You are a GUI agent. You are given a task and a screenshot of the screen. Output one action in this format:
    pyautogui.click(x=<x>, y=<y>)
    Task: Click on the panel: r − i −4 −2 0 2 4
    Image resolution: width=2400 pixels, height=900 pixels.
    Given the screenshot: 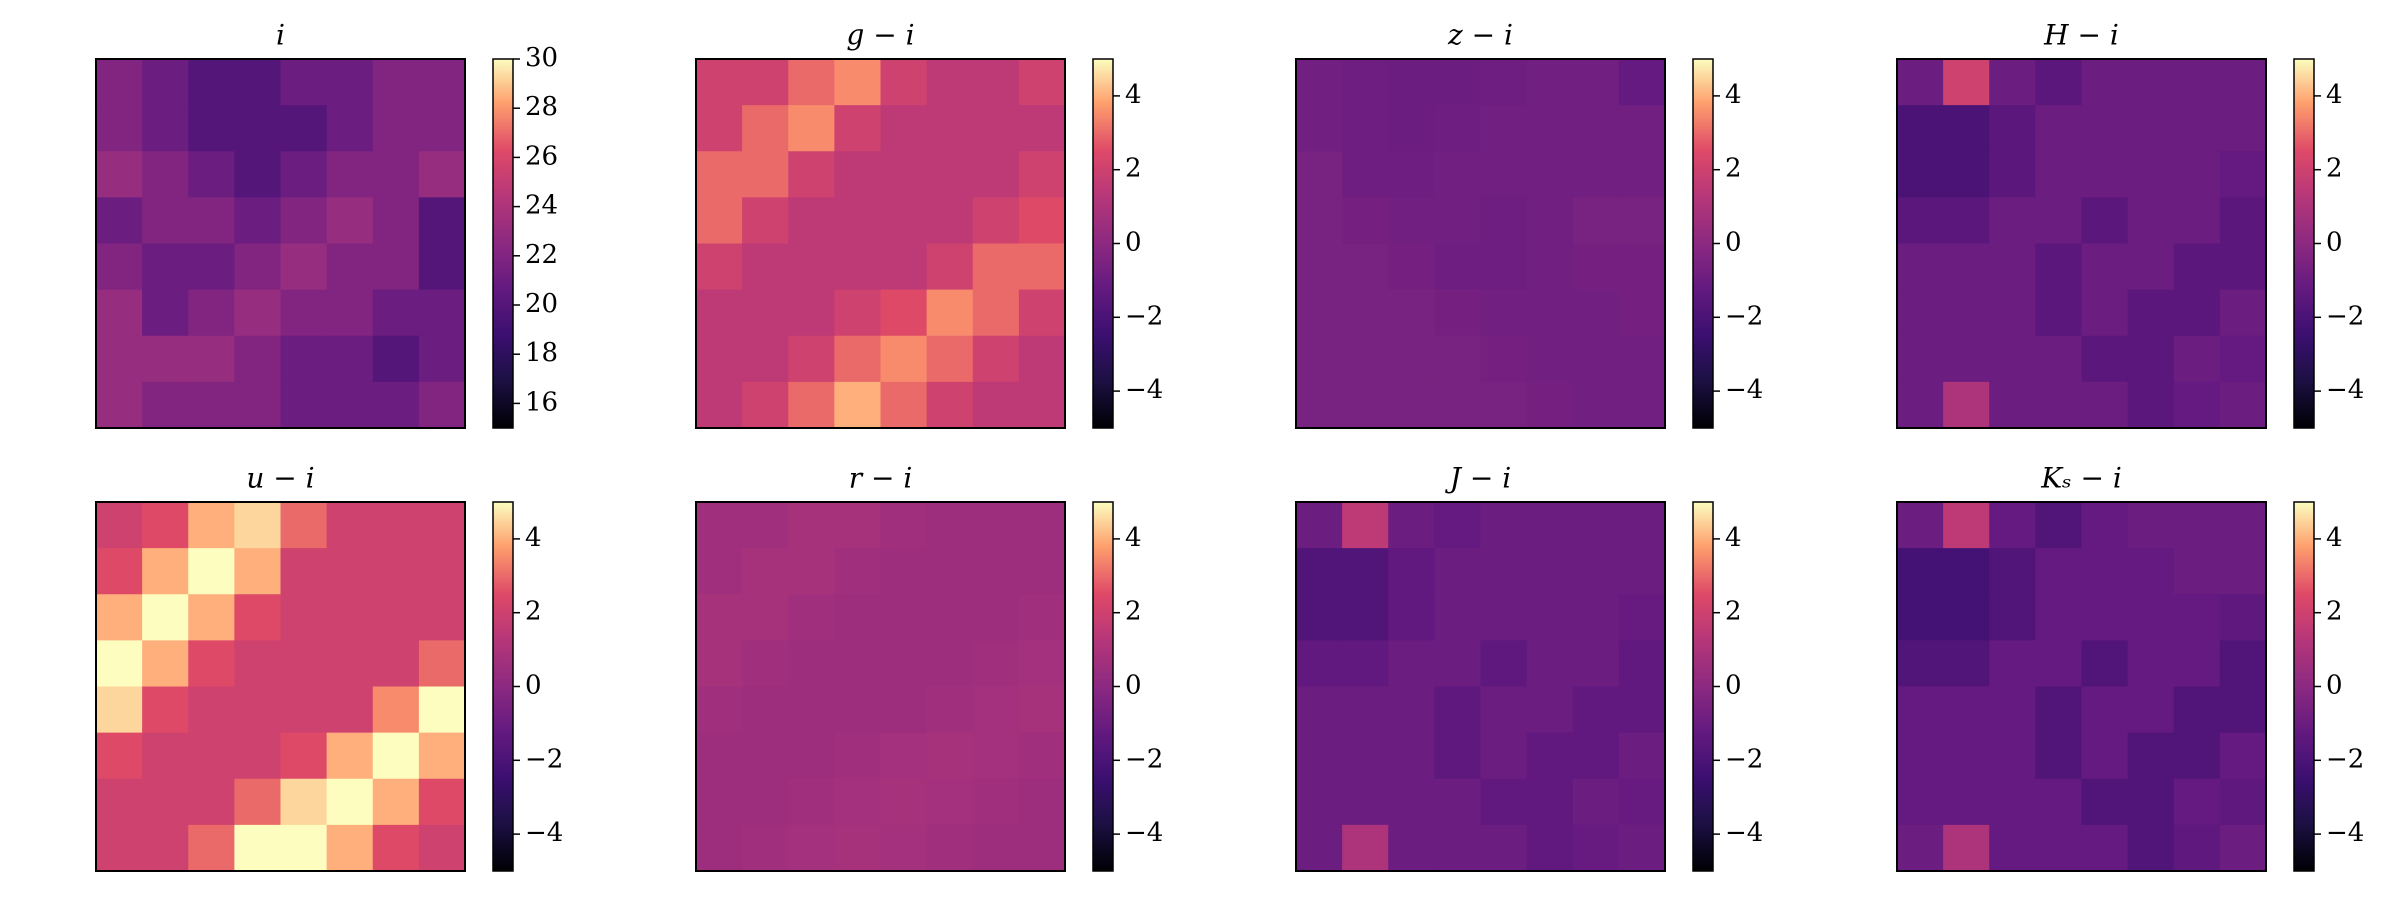 What is the action you would take?
    pyautogui.click(x=929, y=667)
    